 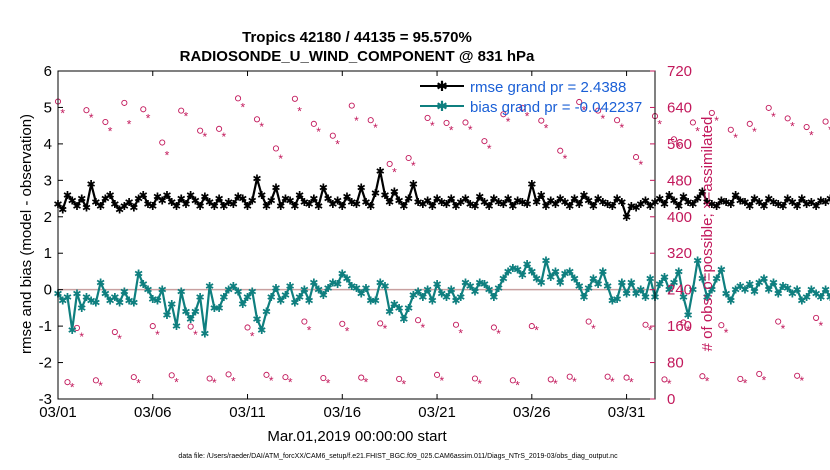 What do you see at coordinates (45, 399) in the screenshot?
I see `y-tick-label-left: -3` at bounding box center [45, 399].